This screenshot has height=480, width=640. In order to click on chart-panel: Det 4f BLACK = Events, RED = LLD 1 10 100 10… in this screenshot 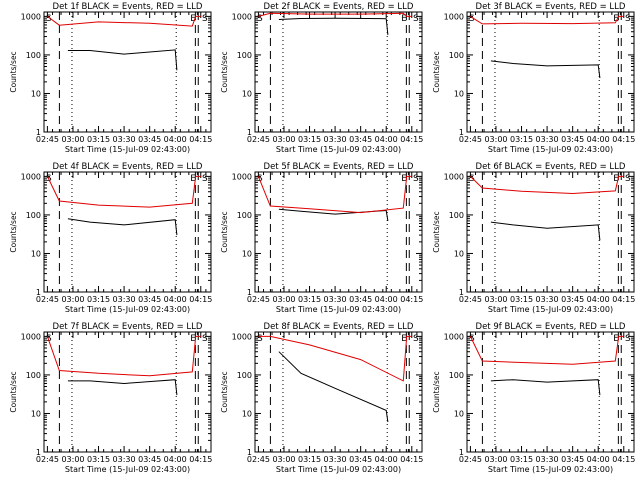, I will do `click(110, 238)`.